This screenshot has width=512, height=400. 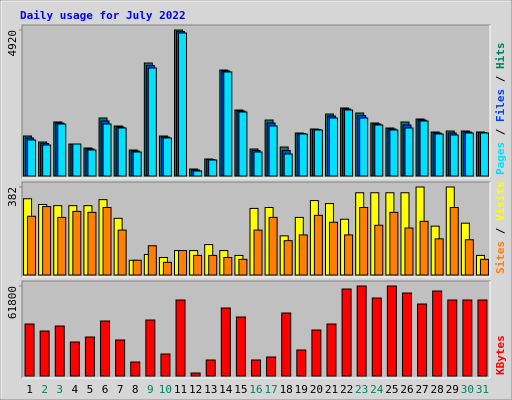 I want to click on legend-entry: Pages, so click(x=500, y=158).